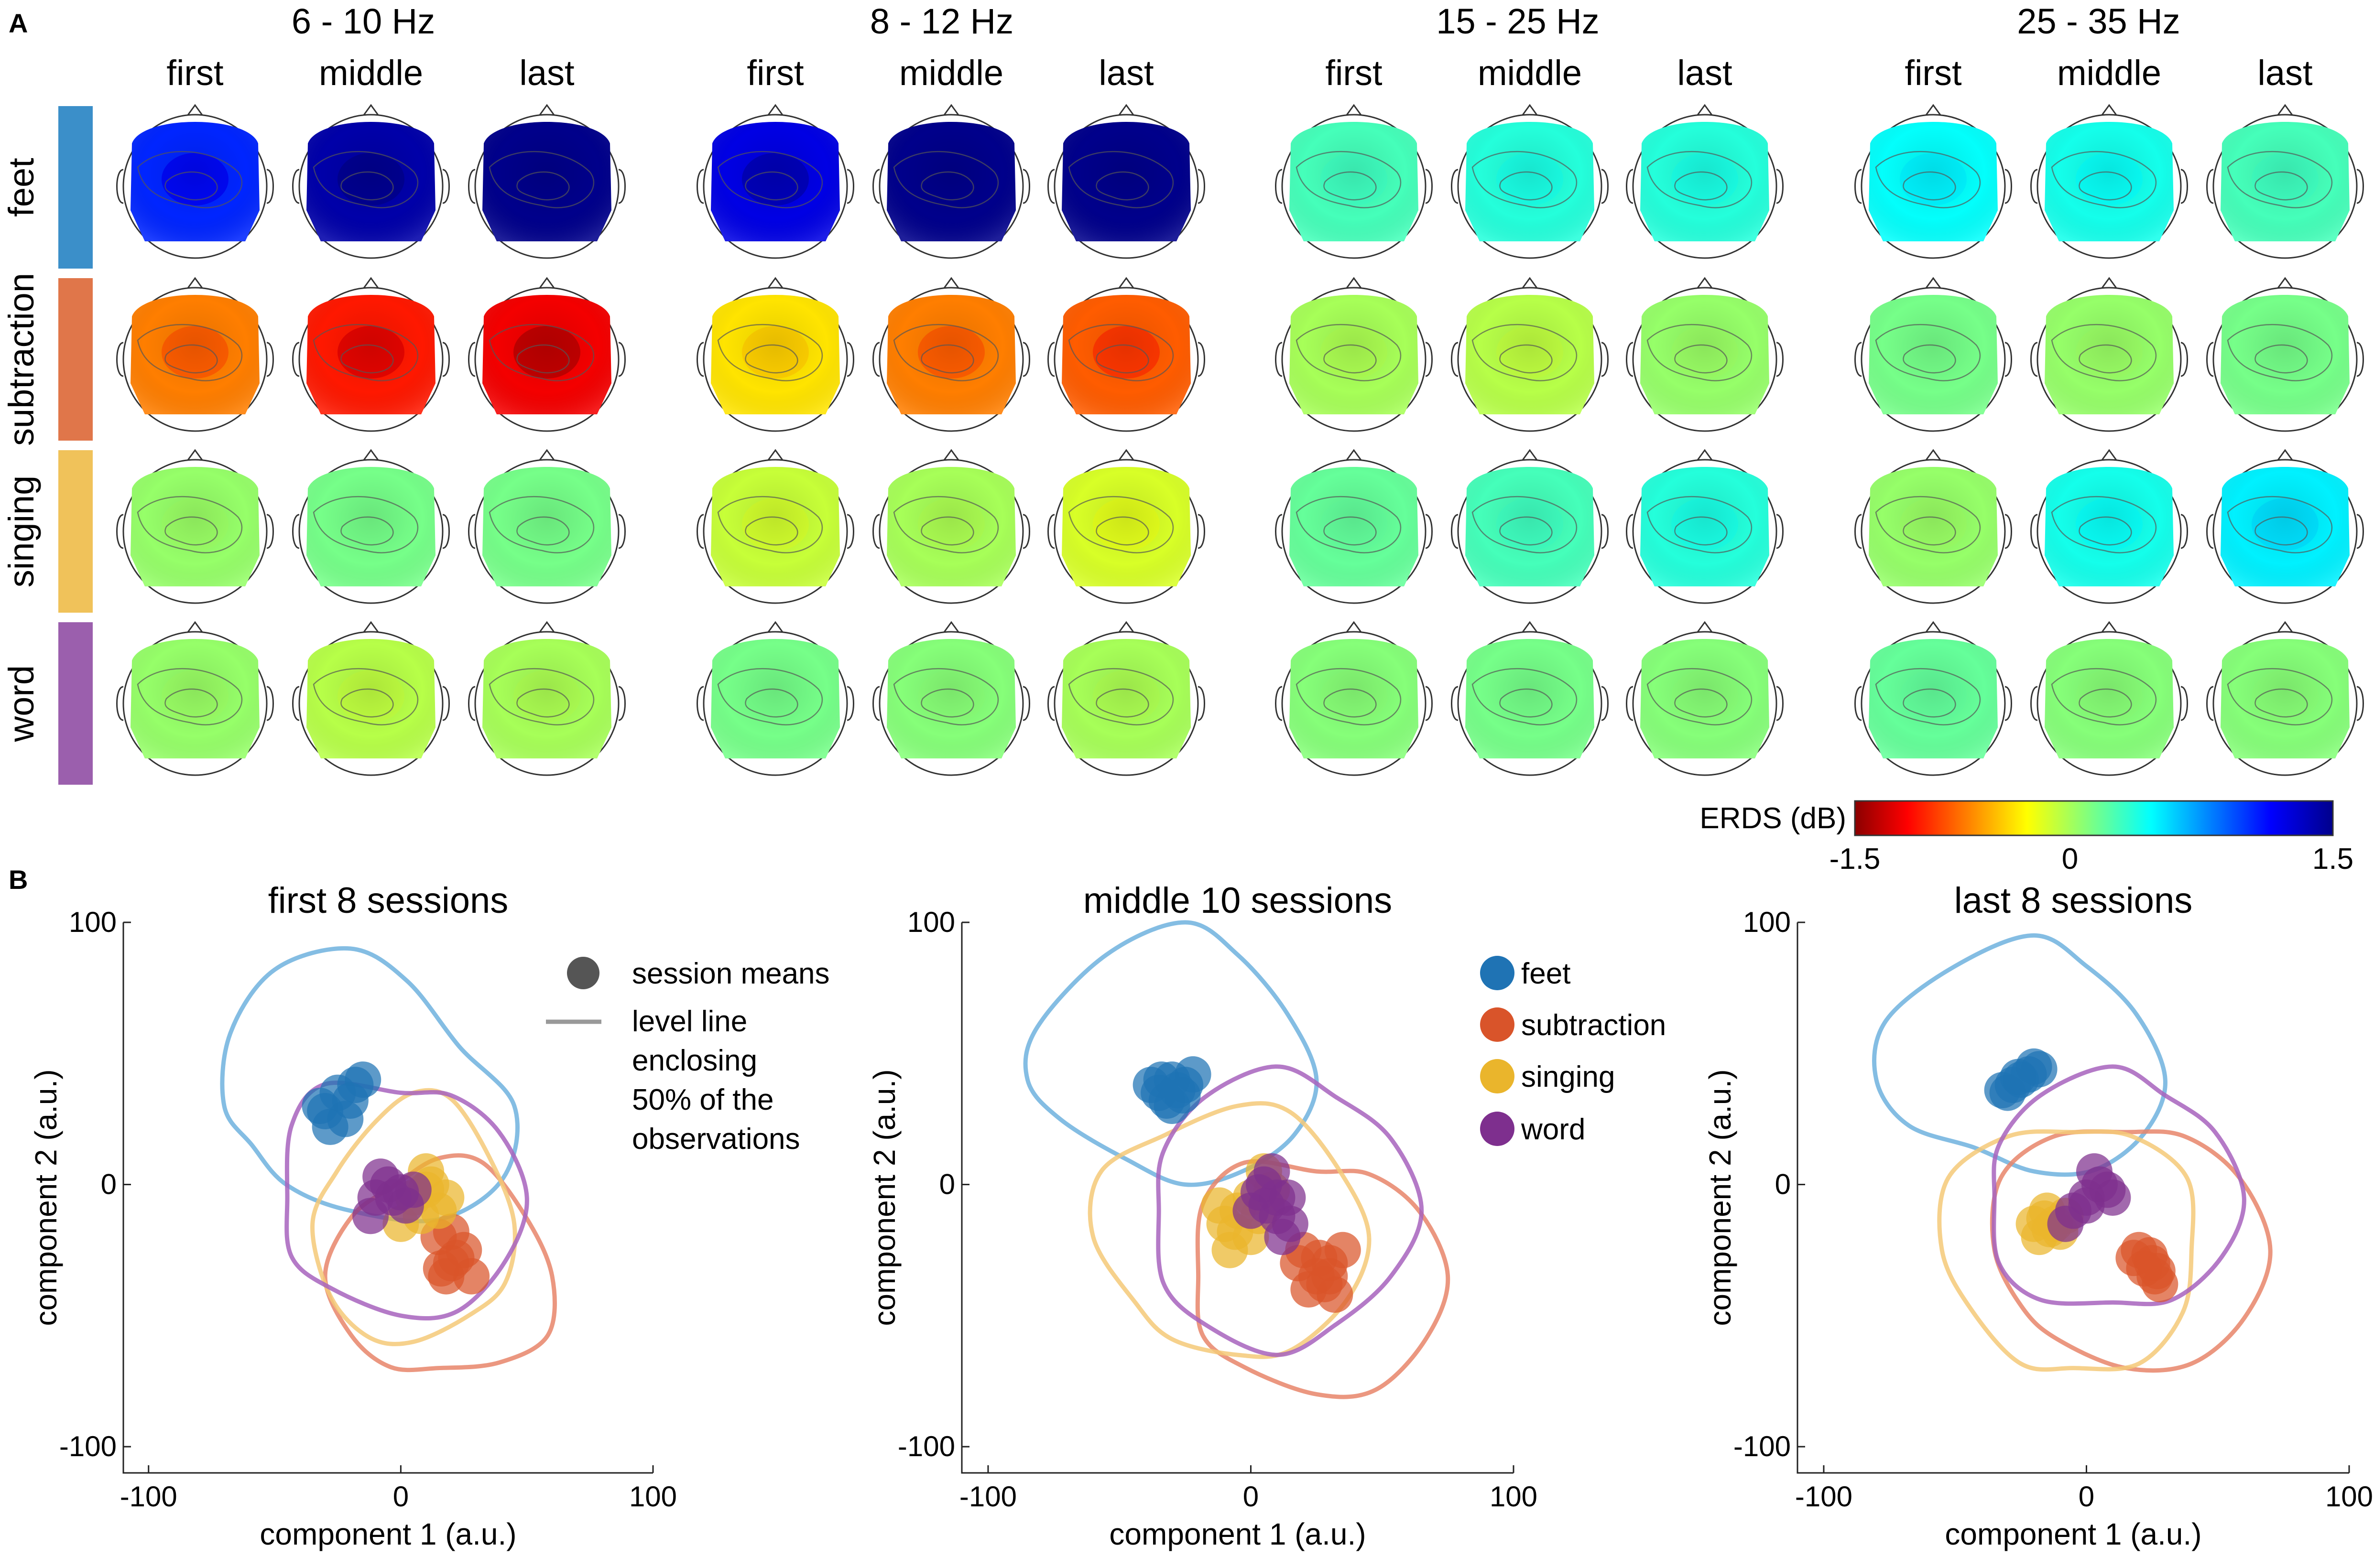 This screenshot has height=1568, width=2374. I want to click on legend-subtraction-marker, so click(1497, 1024).